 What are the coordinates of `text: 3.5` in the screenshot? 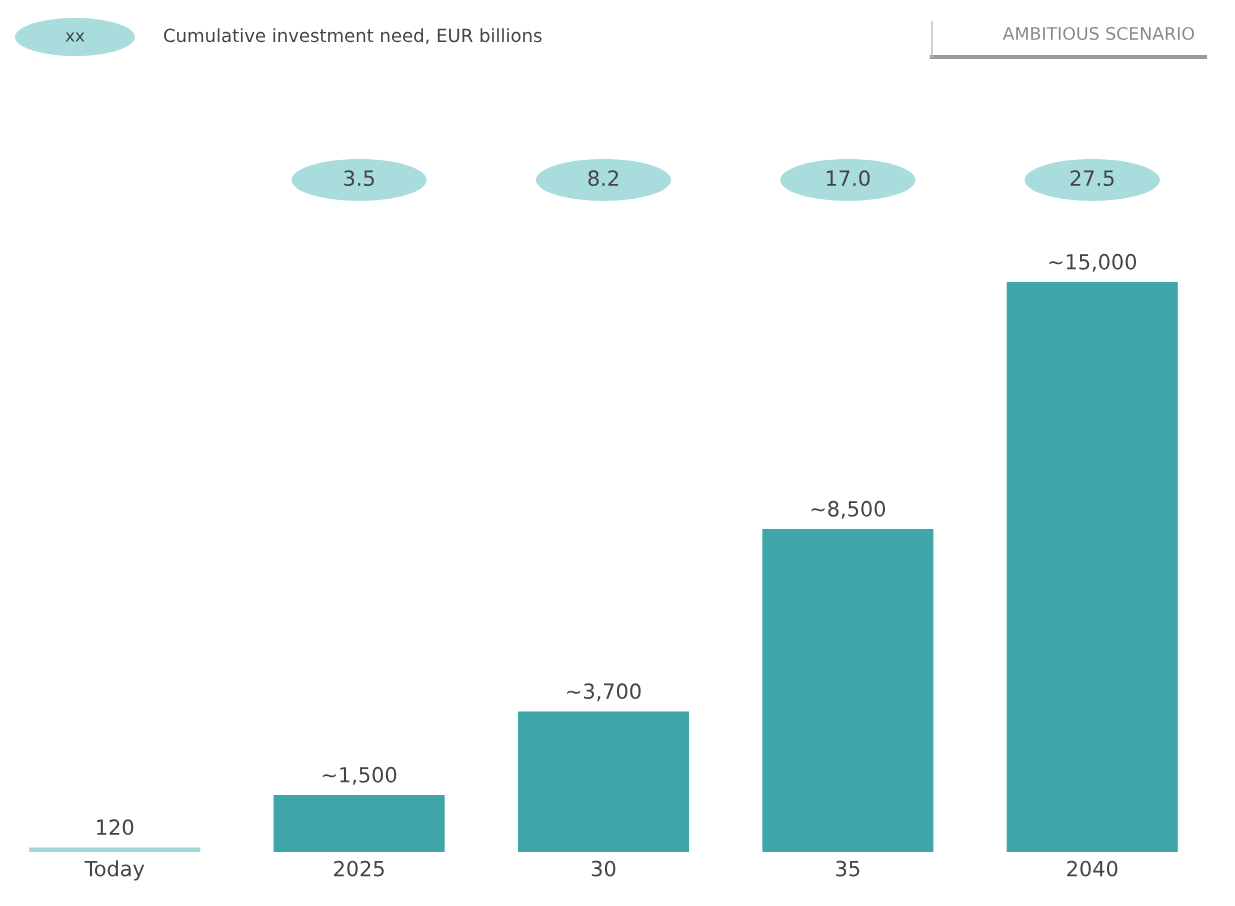 It's located at (359, 178).